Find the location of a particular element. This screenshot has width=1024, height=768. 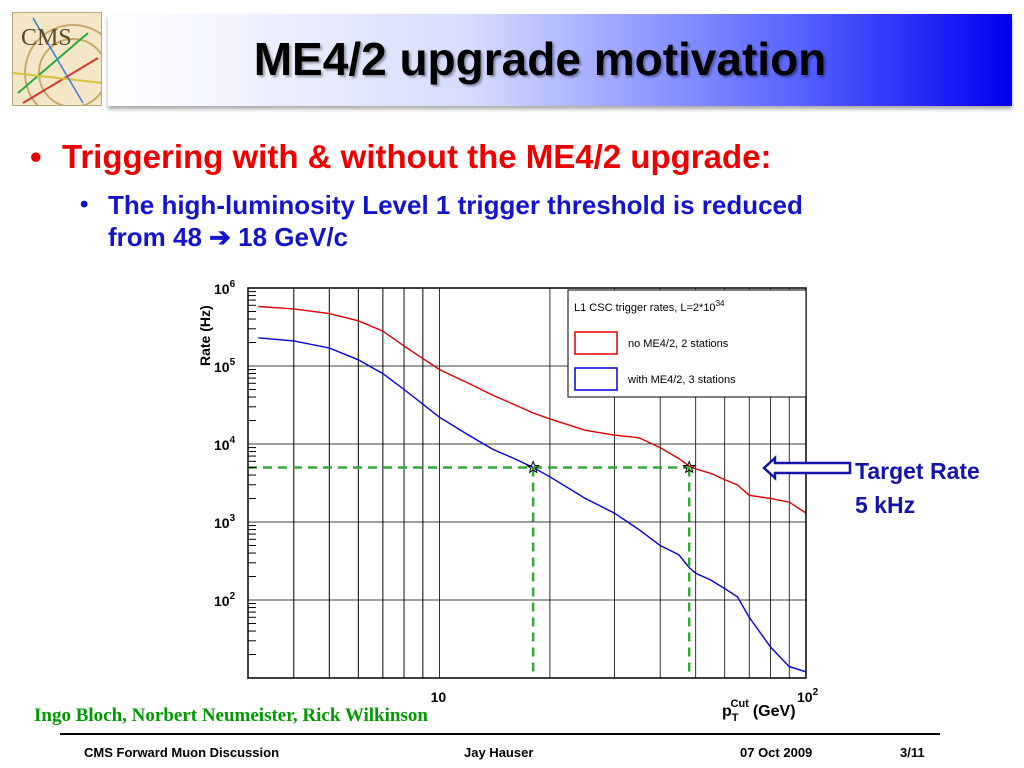

title-bar: ME4/2 upgrade motivation is located at coordinates (560, 60).